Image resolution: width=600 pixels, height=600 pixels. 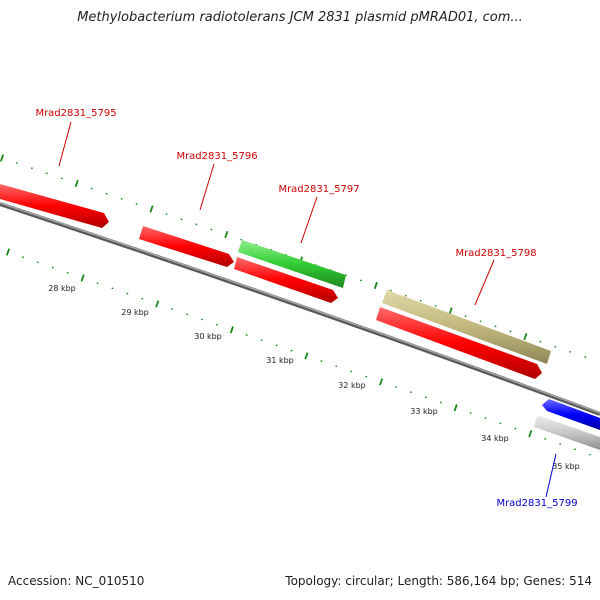 I want to click on gene-label-mrad2831-5797: Mrad2831_5797, so click(x=318, y=189).